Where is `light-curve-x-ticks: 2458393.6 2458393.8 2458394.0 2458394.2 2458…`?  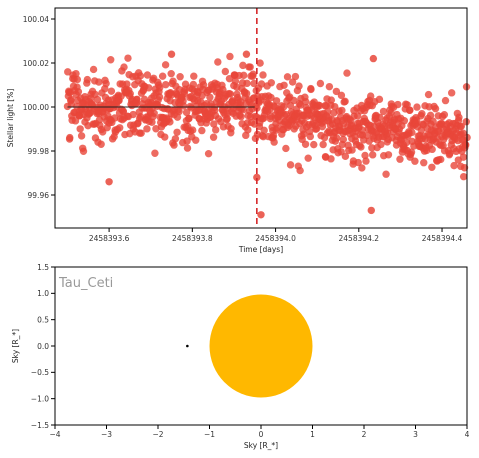 light-curve-x-ticks: 2458393.6 2458393.8 2458394.0 2458394.2 2458… is located at coordinates (276, 235).